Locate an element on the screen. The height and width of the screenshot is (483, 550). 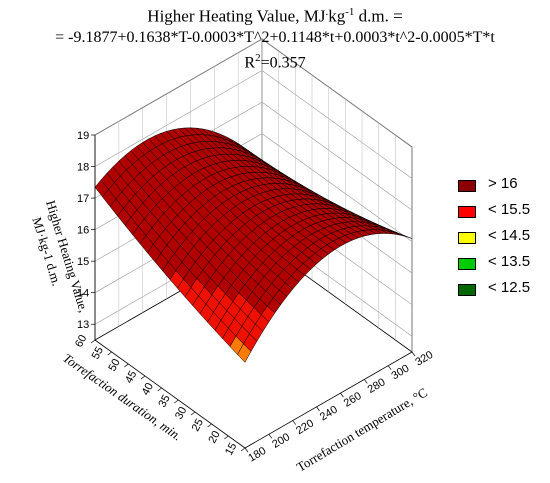
legend-label: < 13.5 is located at coordinates (509, 261).